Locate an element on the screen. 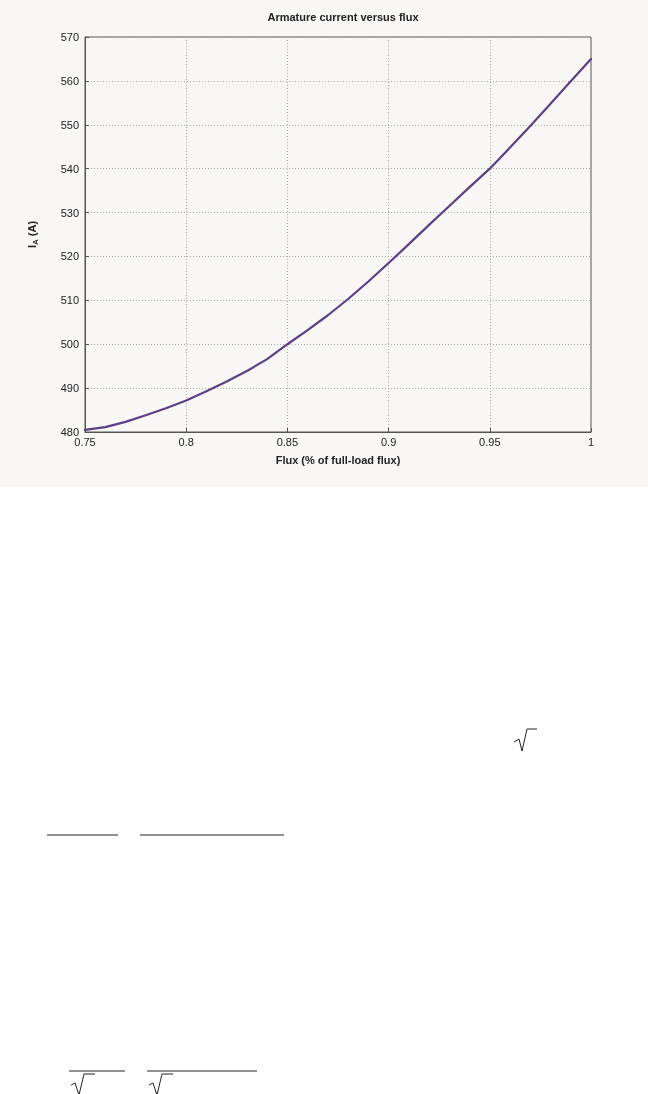  x-tick-label: 0.85 is located at coordinates (287, 441).